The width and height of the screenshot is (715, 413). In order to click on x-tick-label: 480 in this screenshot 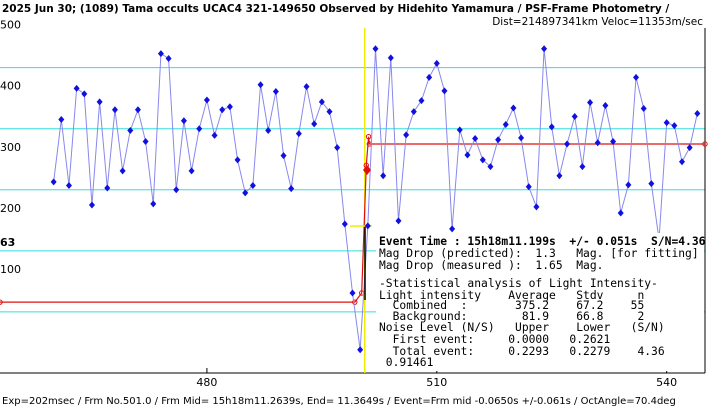, I will do `click(206, 382)`.